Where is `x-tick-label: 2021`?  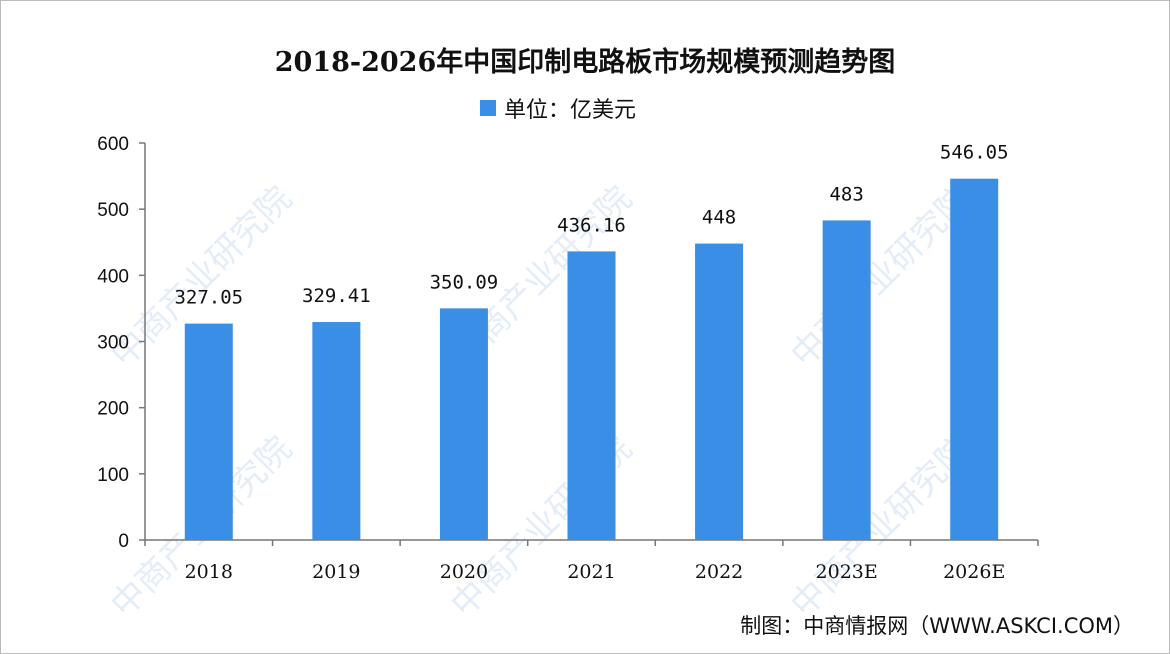
x-tick-label: 2021 is located at coordinates (591, 572).